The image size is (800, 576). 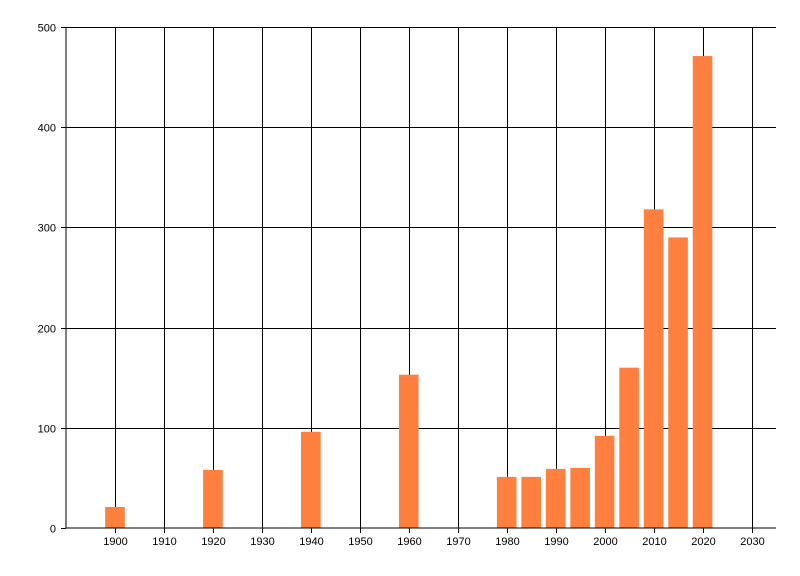 I want to click on y-tick-label: 0, so click(x=53, y=530).